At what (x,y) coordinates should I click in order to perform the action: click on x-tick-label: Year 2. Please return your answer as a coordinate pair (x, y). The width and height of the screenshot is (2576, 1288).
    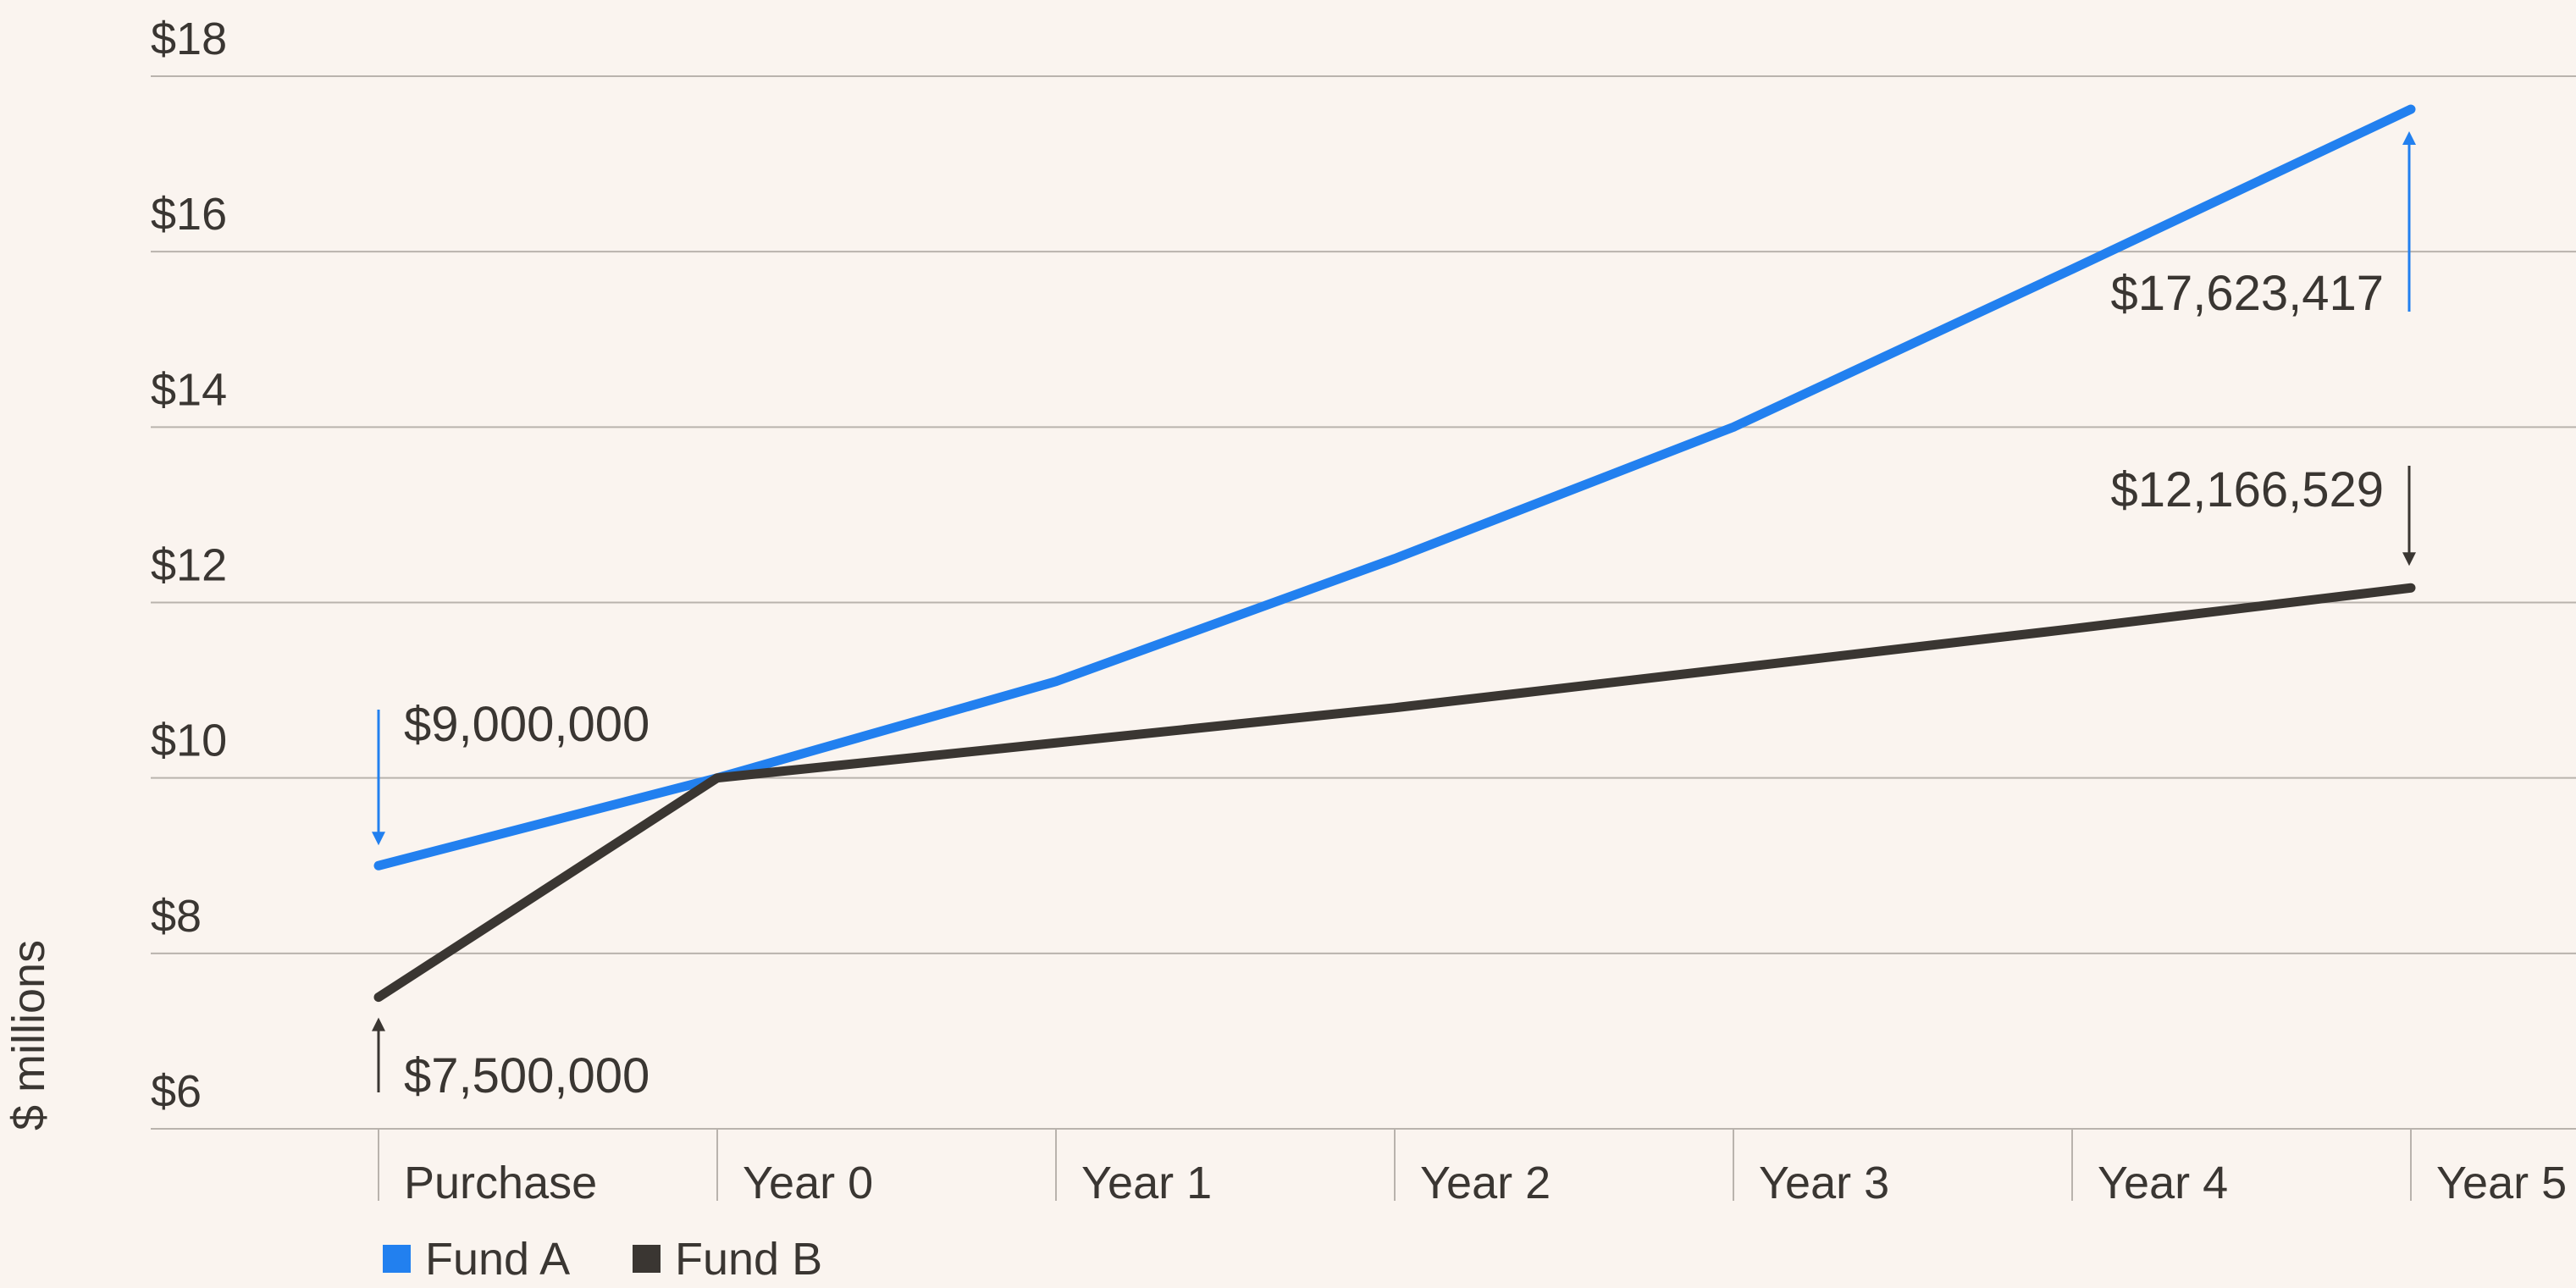
    Looking at the image, I should click on (1486, 1183).